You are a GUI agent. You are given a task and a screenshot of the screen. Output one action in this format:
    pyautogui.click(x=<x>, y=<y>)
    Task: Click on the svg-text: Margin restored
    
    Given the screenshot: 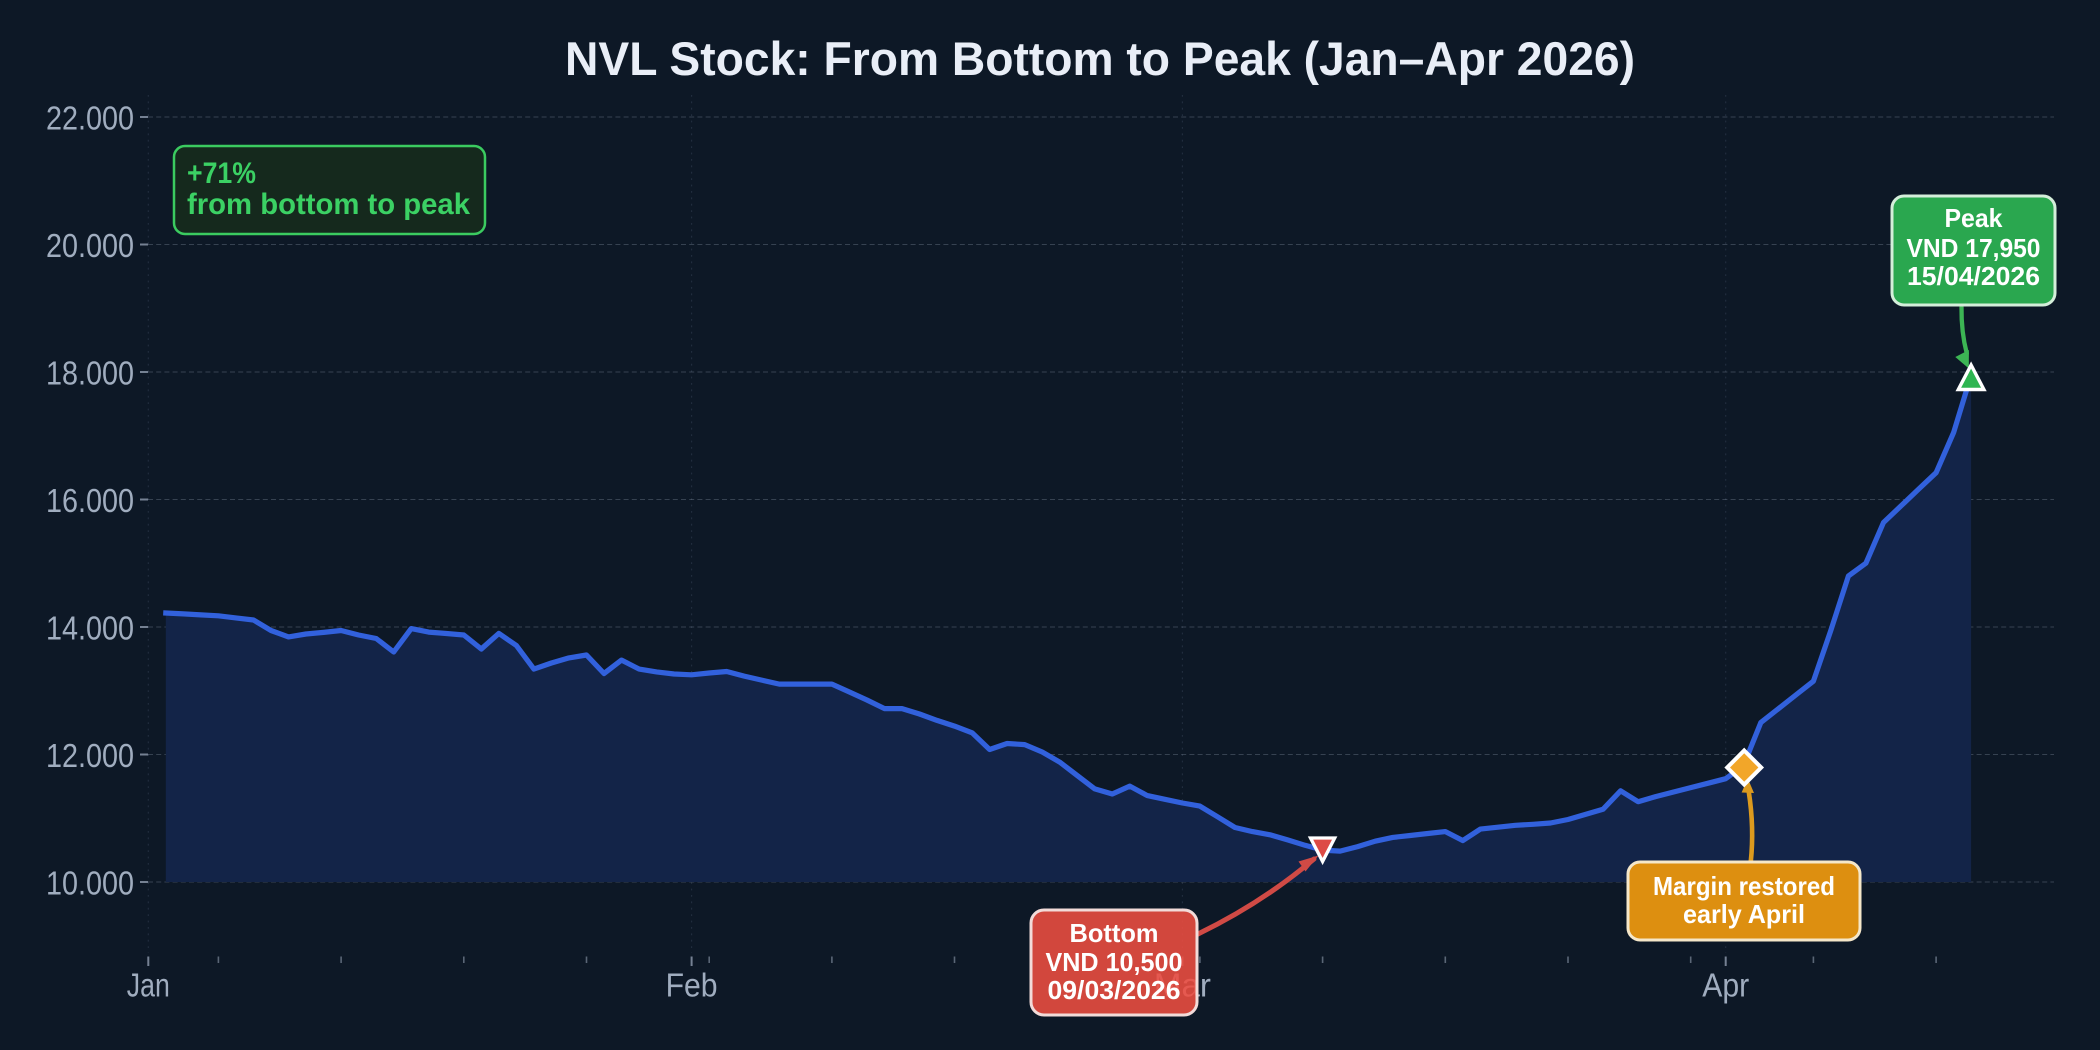 What is the action you would take?
    pyautogui.click(x=1744, y=886)
    